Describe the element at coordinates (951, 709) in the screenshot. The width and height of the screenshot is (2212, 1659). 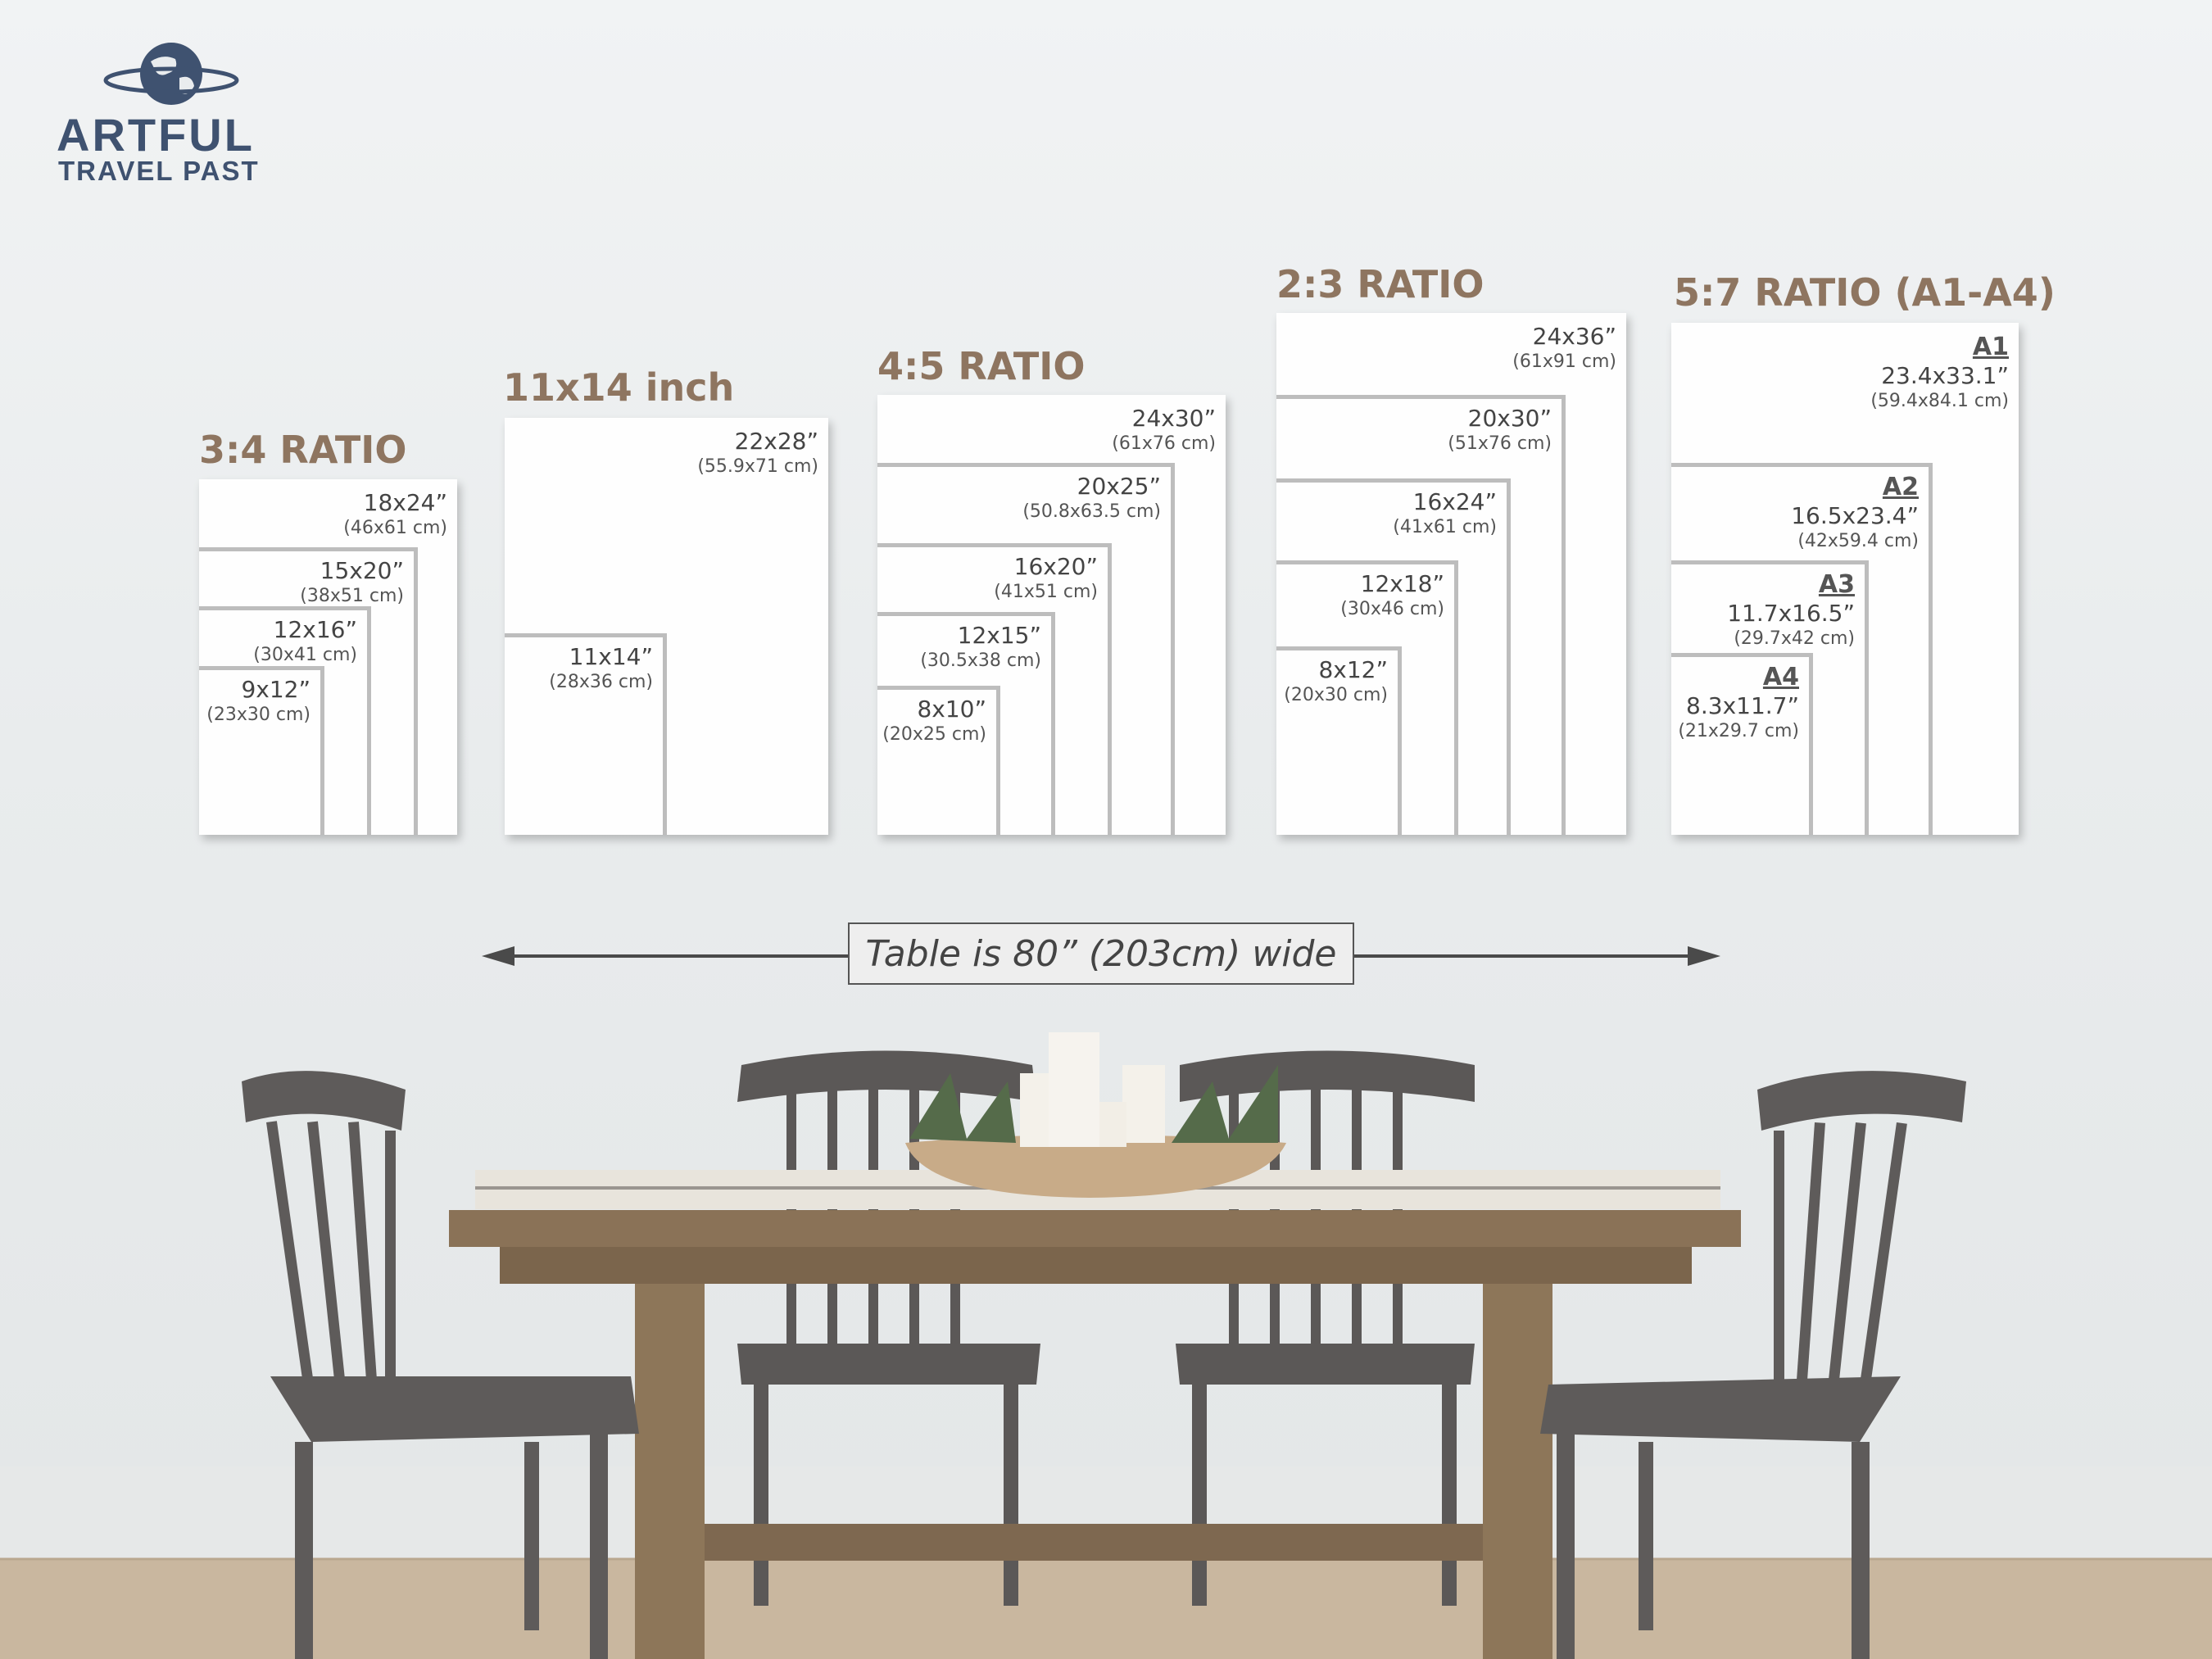
I see `size-inches: 8x10”` at that location.